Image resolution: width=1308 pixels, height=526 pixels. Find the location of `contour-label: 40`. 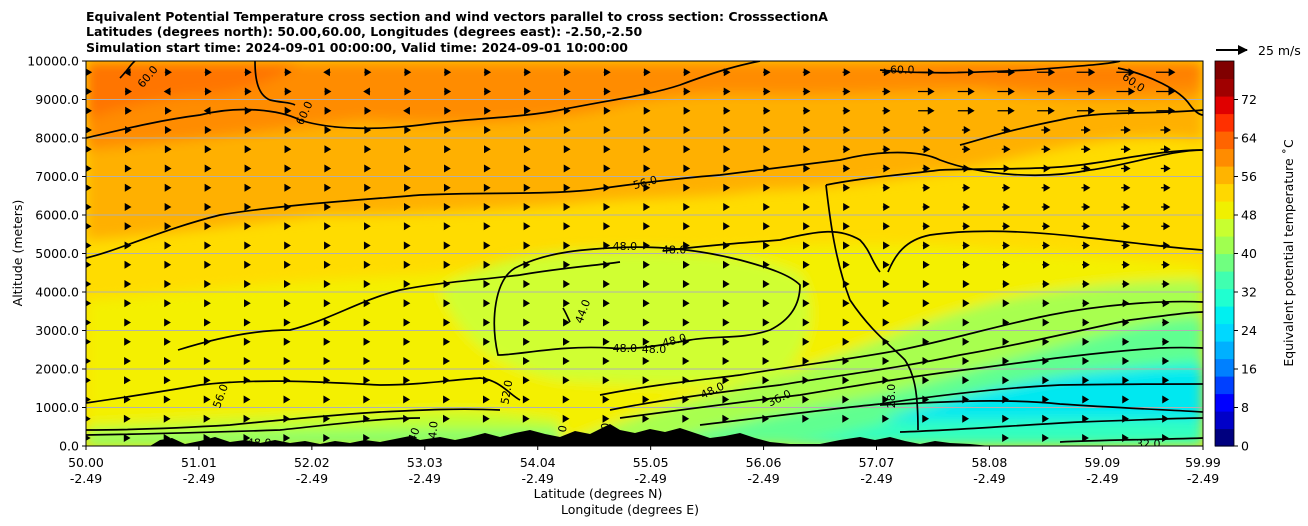

contour-label: 40 is located at coordinates (605, 429).